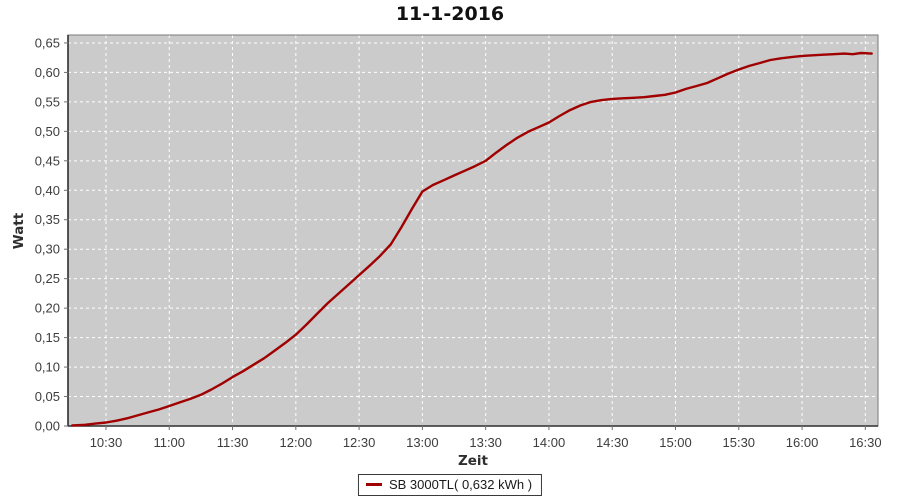 This screenshot has width=900, height=500. I want to click on y-tick-label: 0,35, so click(47, 219).